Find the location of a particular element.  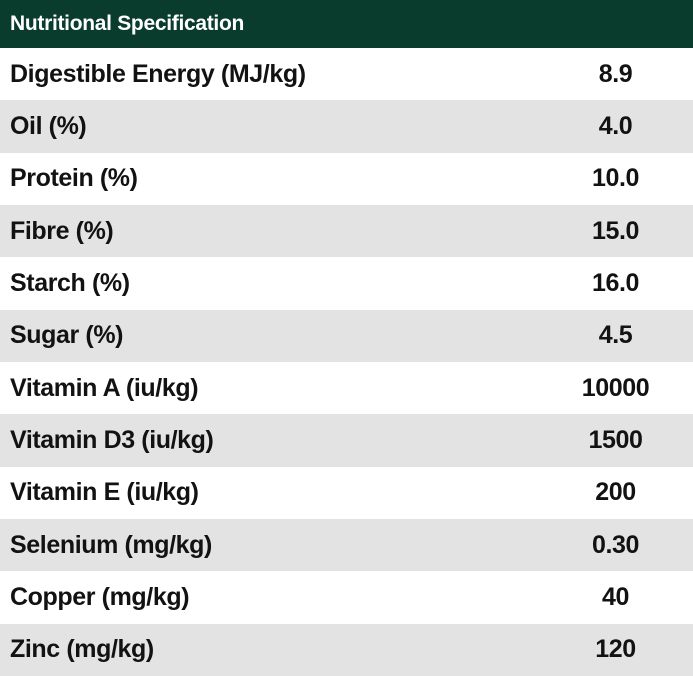

table-row: Vitamin D3 (iu/kg) 1500 is located at coordinates (346, 440).